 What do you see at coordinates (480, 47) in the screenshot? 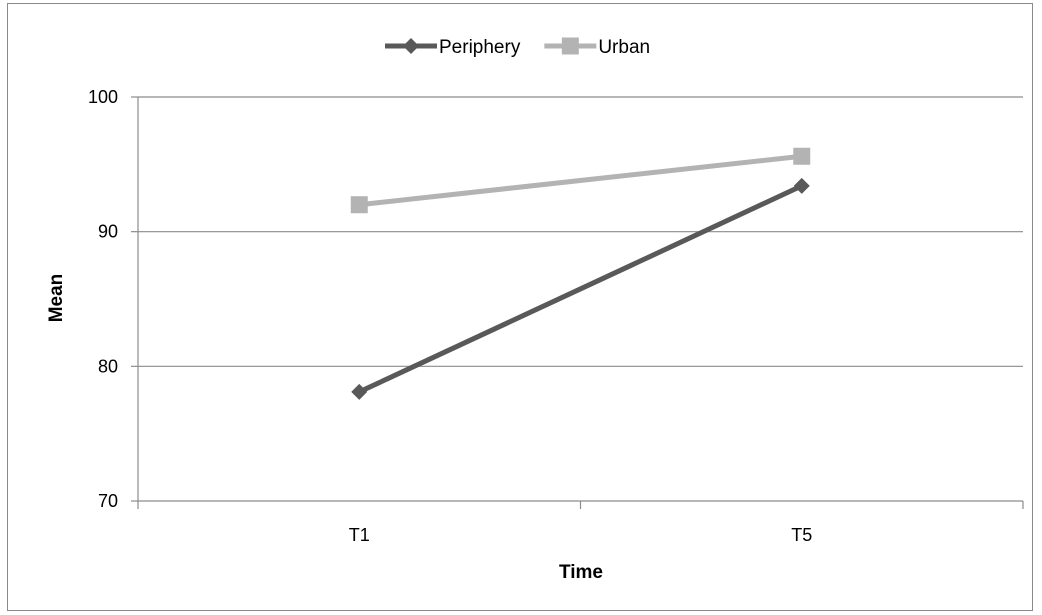
I see `legend-label-periphery: Periphery` at bounding box center [480, 47].